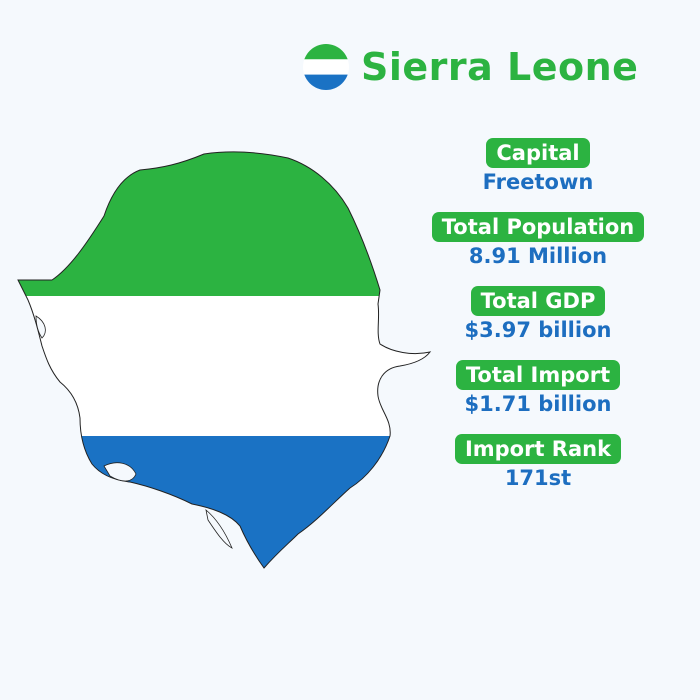 This screenshot has height=700, width=700. I want to click on stat-value: Freetown, so click(538, 182).